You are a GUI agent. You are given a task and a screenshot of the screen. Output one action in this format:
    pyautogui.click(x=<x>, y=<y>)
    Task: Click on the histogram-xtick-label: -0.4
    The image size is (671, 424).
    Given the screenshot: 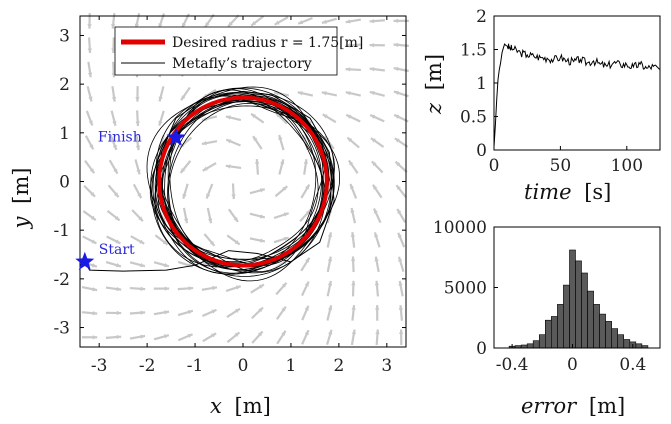 What is the action you would take?
    pyautogui.click(x=512, y=365)
    